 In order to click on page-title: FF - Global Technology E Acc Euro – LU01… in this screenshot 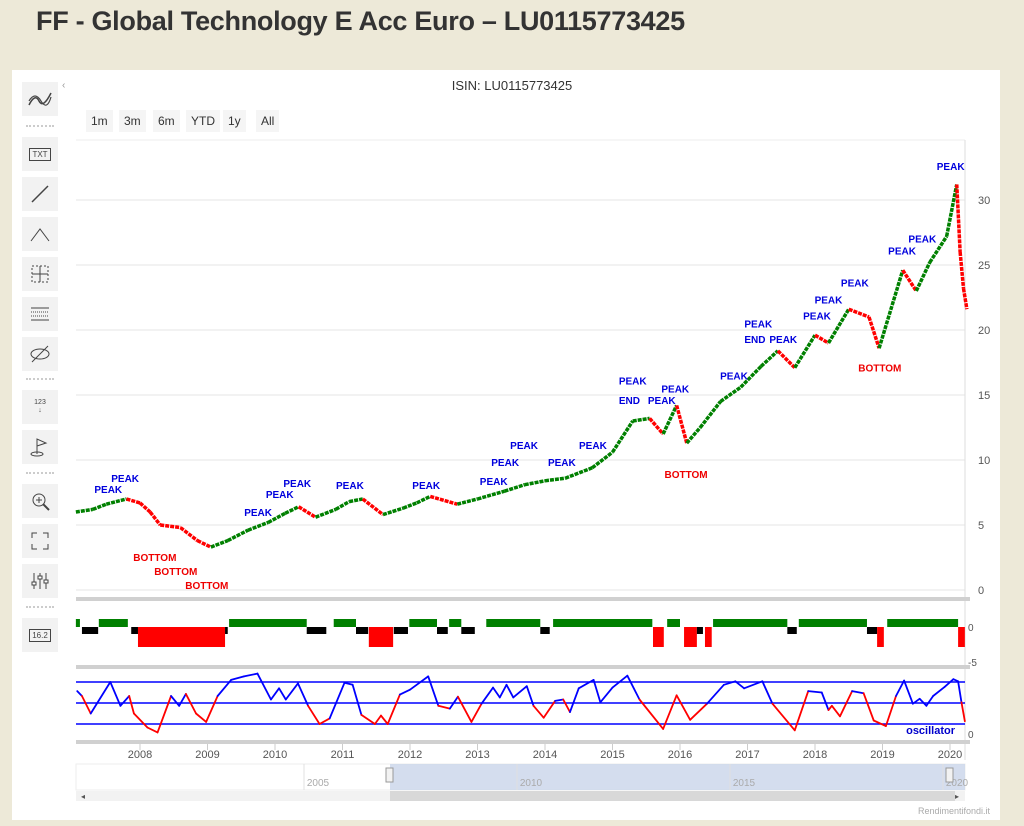, I will do `click(360, 21)`.